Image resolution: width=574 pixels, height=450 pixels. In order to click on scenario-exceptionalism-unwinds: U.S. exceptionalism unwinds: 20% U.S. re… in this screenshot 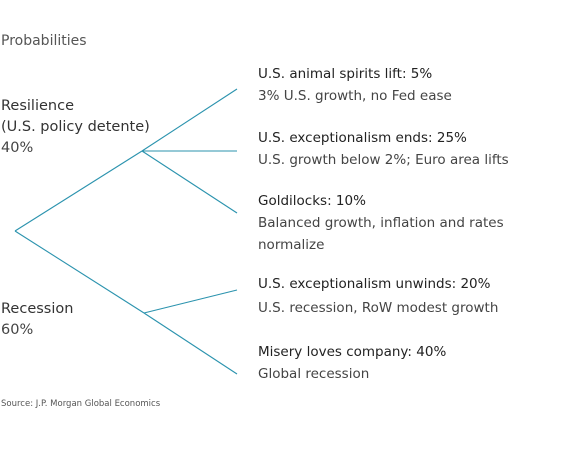, I will do `click(413, 296)`.